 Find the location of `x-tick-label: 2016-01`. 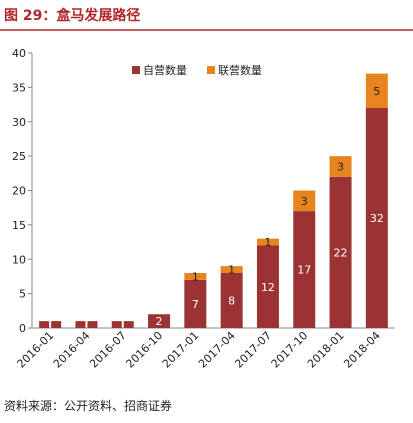

x-tick-label: 2016-01 is located at coordinates (36, 350).